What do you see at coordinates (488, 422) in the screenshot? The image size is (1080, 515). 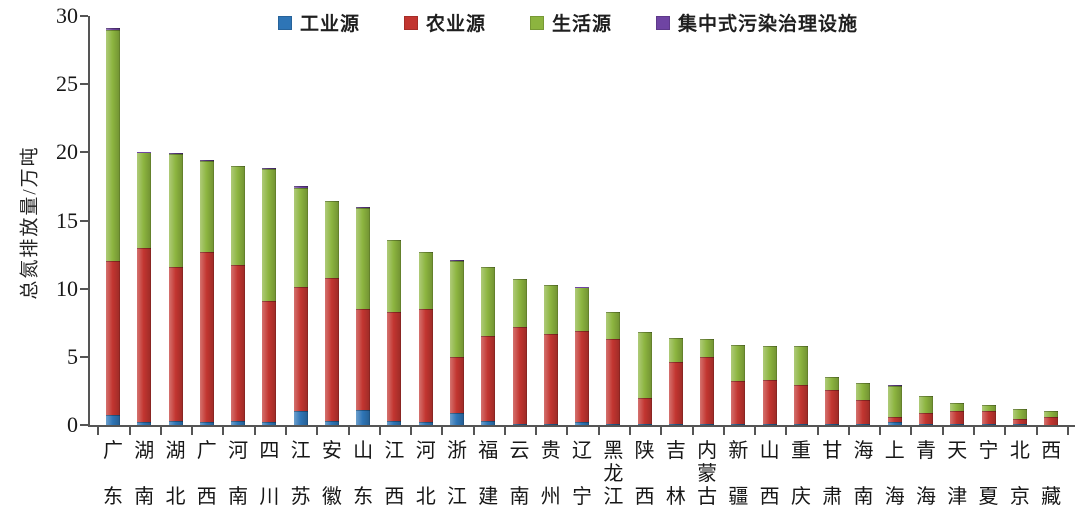 I see `bar-segment-福建-工业源` at bounding box center [488, 422].